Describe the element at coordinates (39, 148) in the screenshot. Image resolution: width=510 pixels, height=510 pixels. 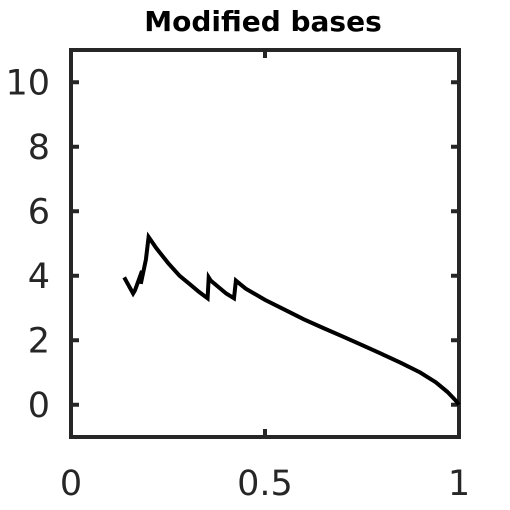
I see `y-tick-label: 8` at that location.